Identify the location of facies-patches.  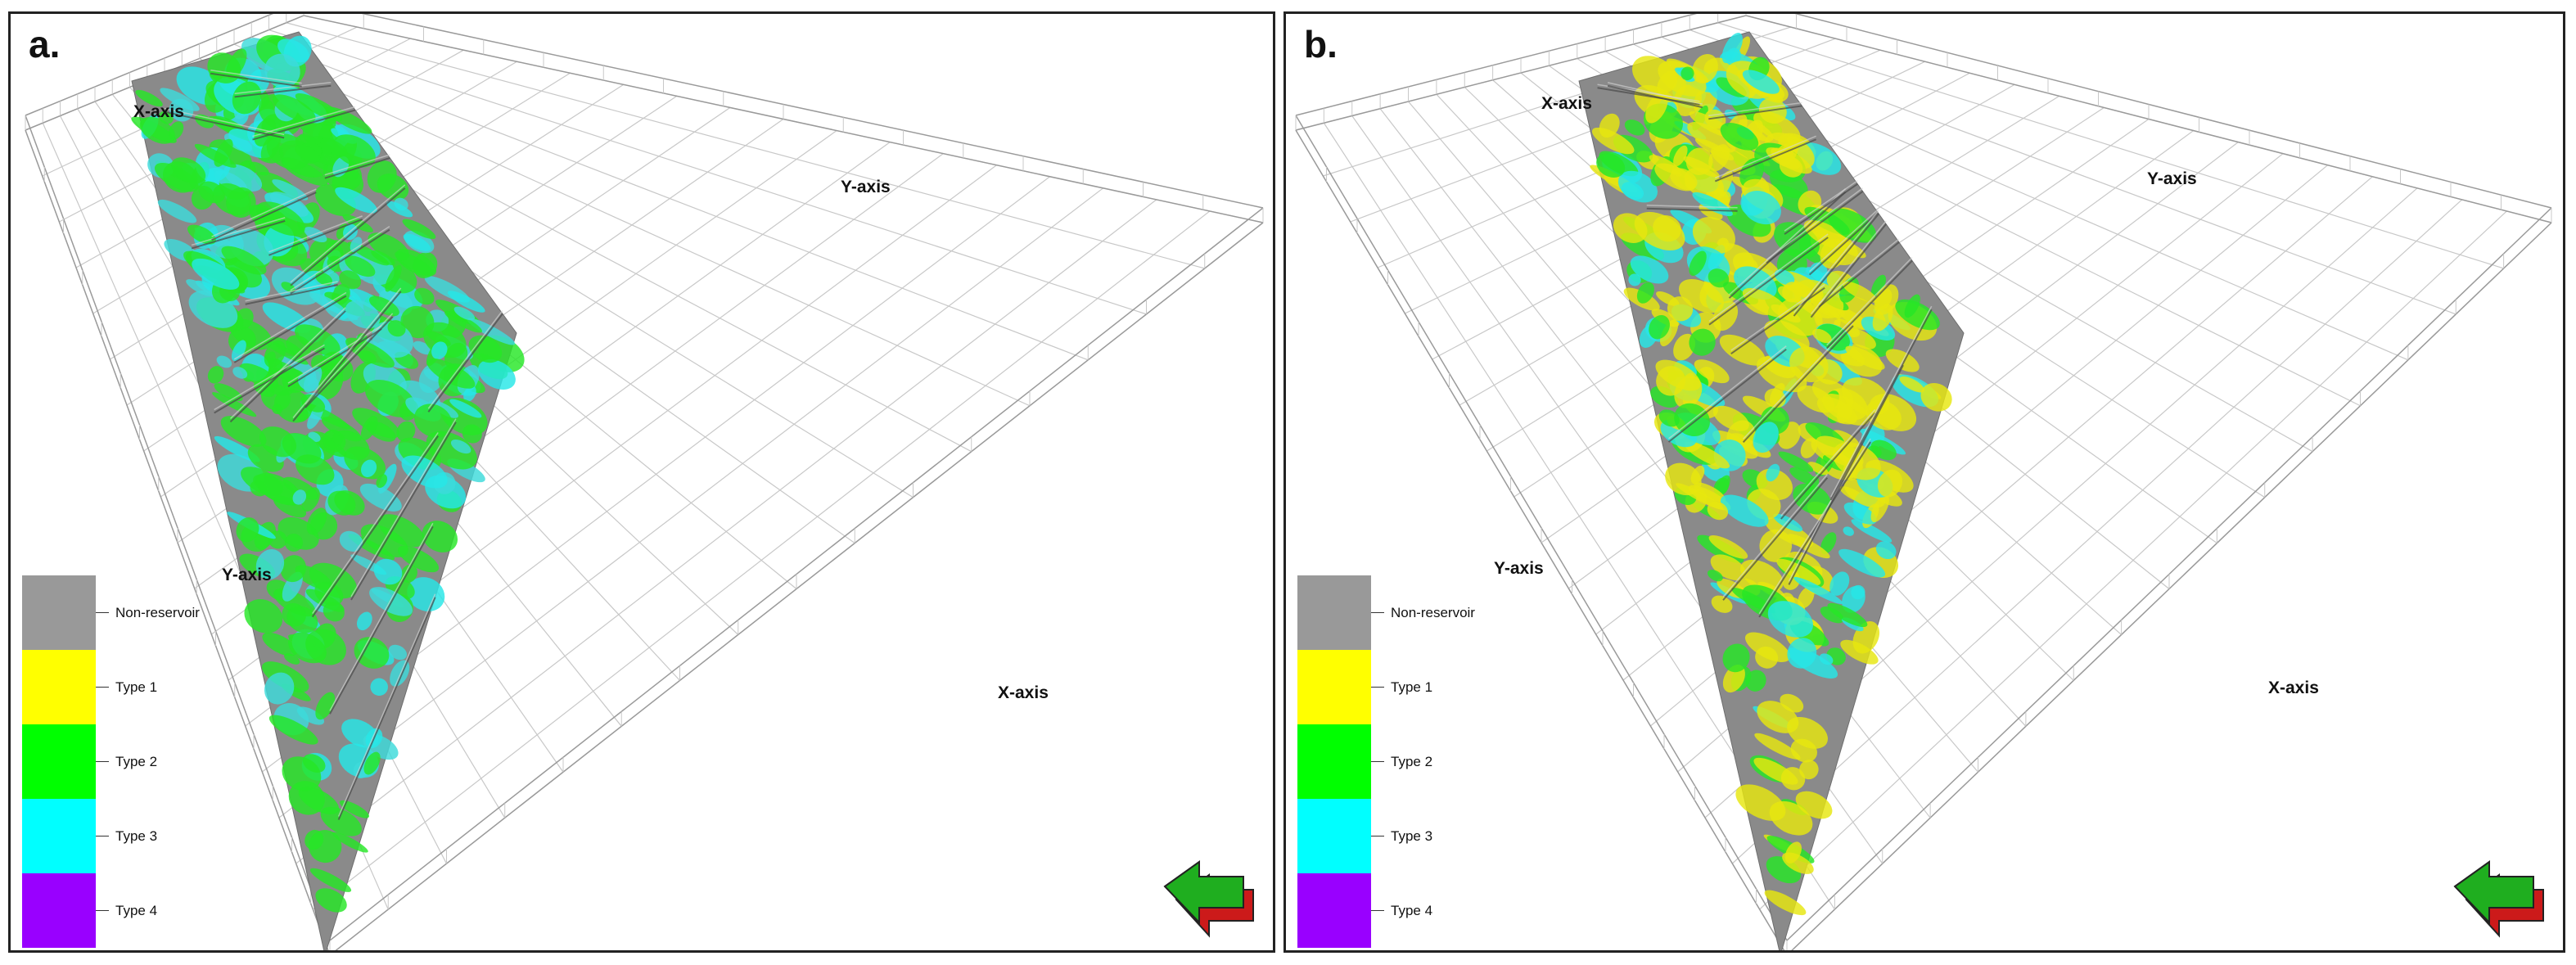
(328, 474).